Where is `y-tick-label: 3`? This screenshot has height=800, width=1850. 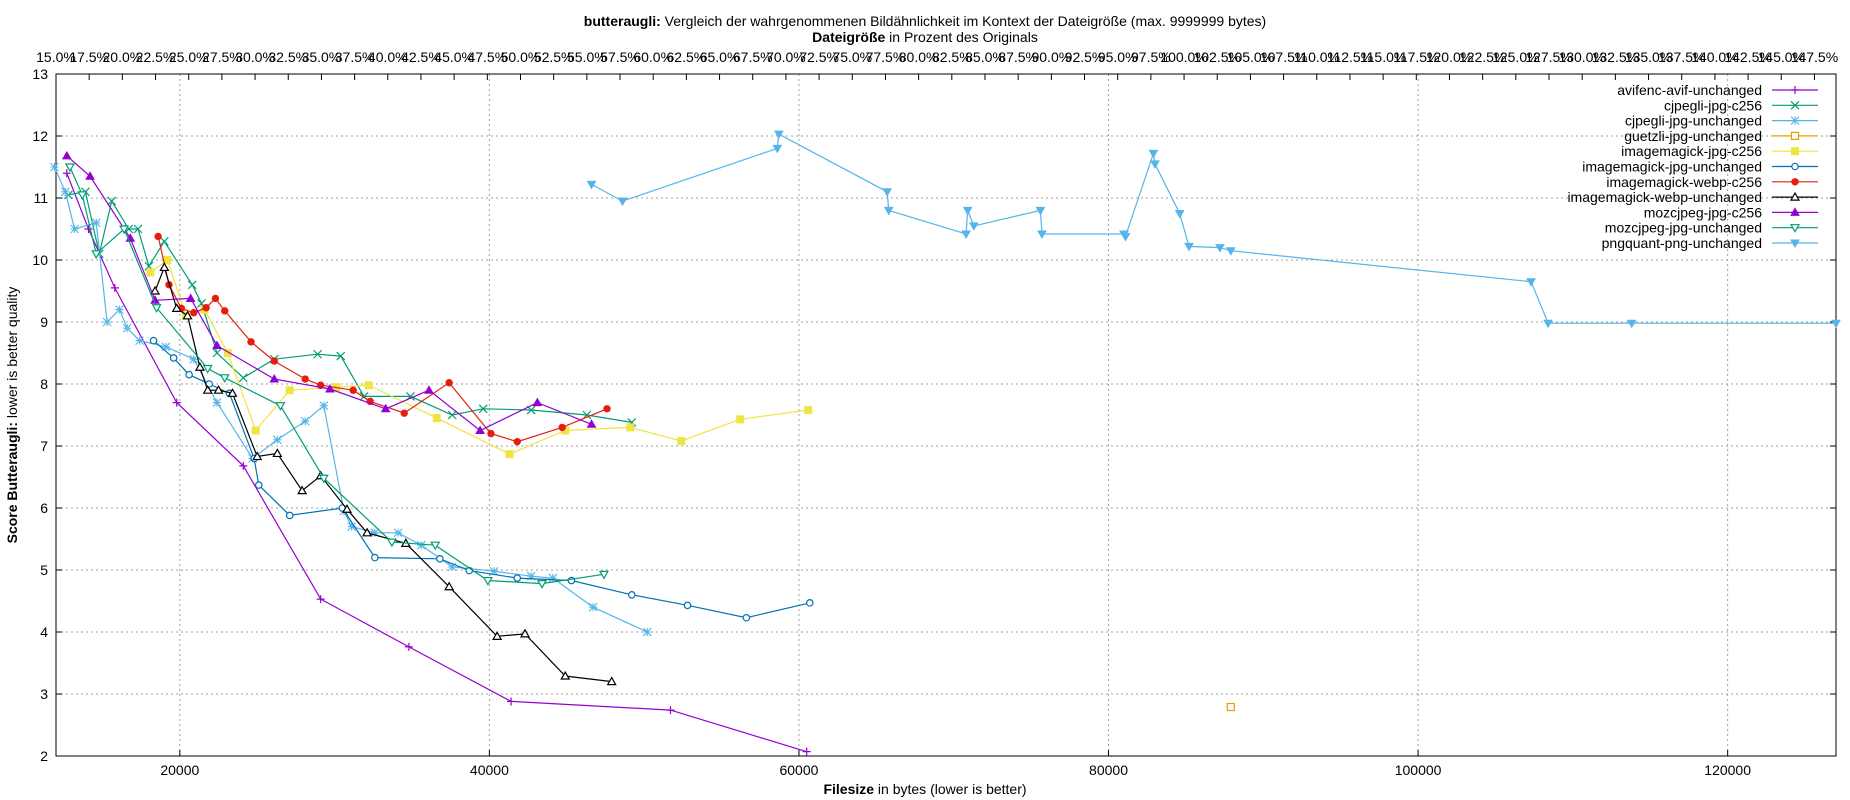 y-tick-label: 3 is located at coordinates (44, 694).